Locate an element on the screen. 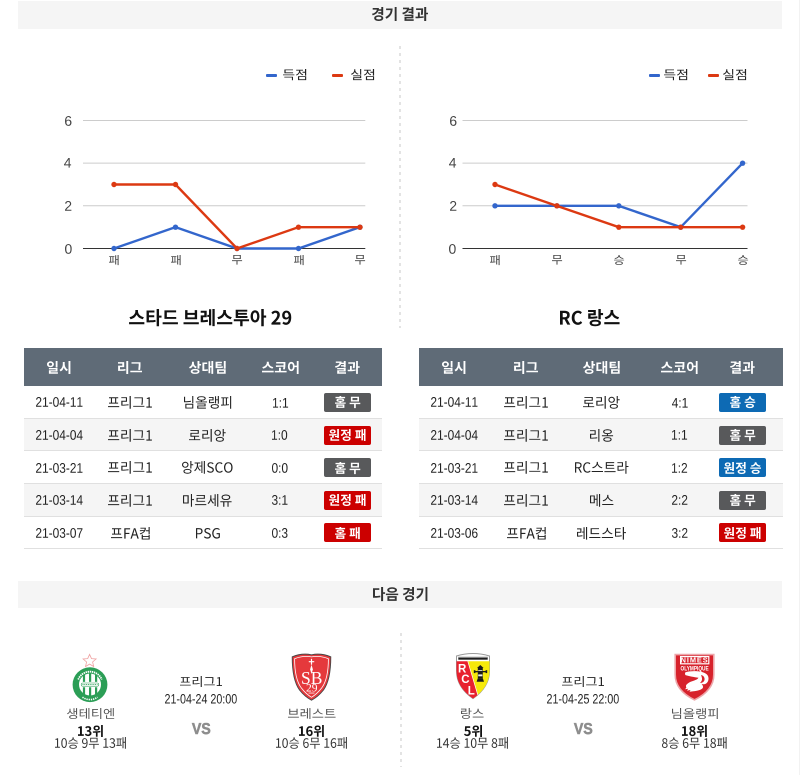 Image resolution: width=800 pixels, height=775 pixels. svg-text: OLYMPIQUE is located at coordinates (695, 669).